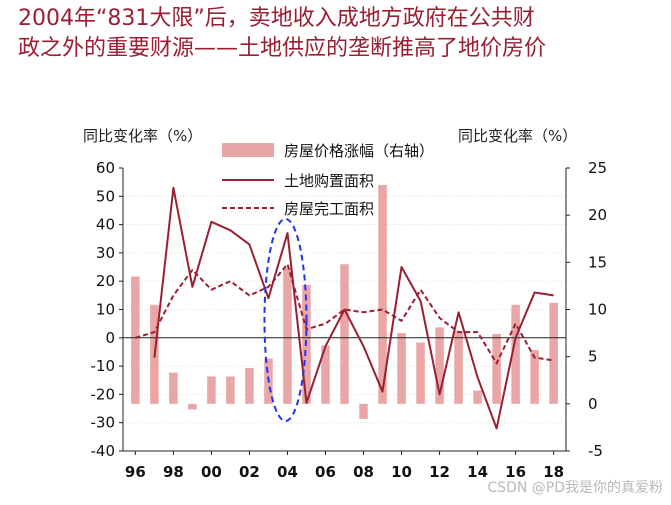 The height and width of the screenshot is (505, 671). What do you see at coordinates (276, 18) in the screenshot?
I see `chart-title-line1: 2004年“831大限”后，卖地收入成地方政府在公共财` at bounding box center [276, 18].